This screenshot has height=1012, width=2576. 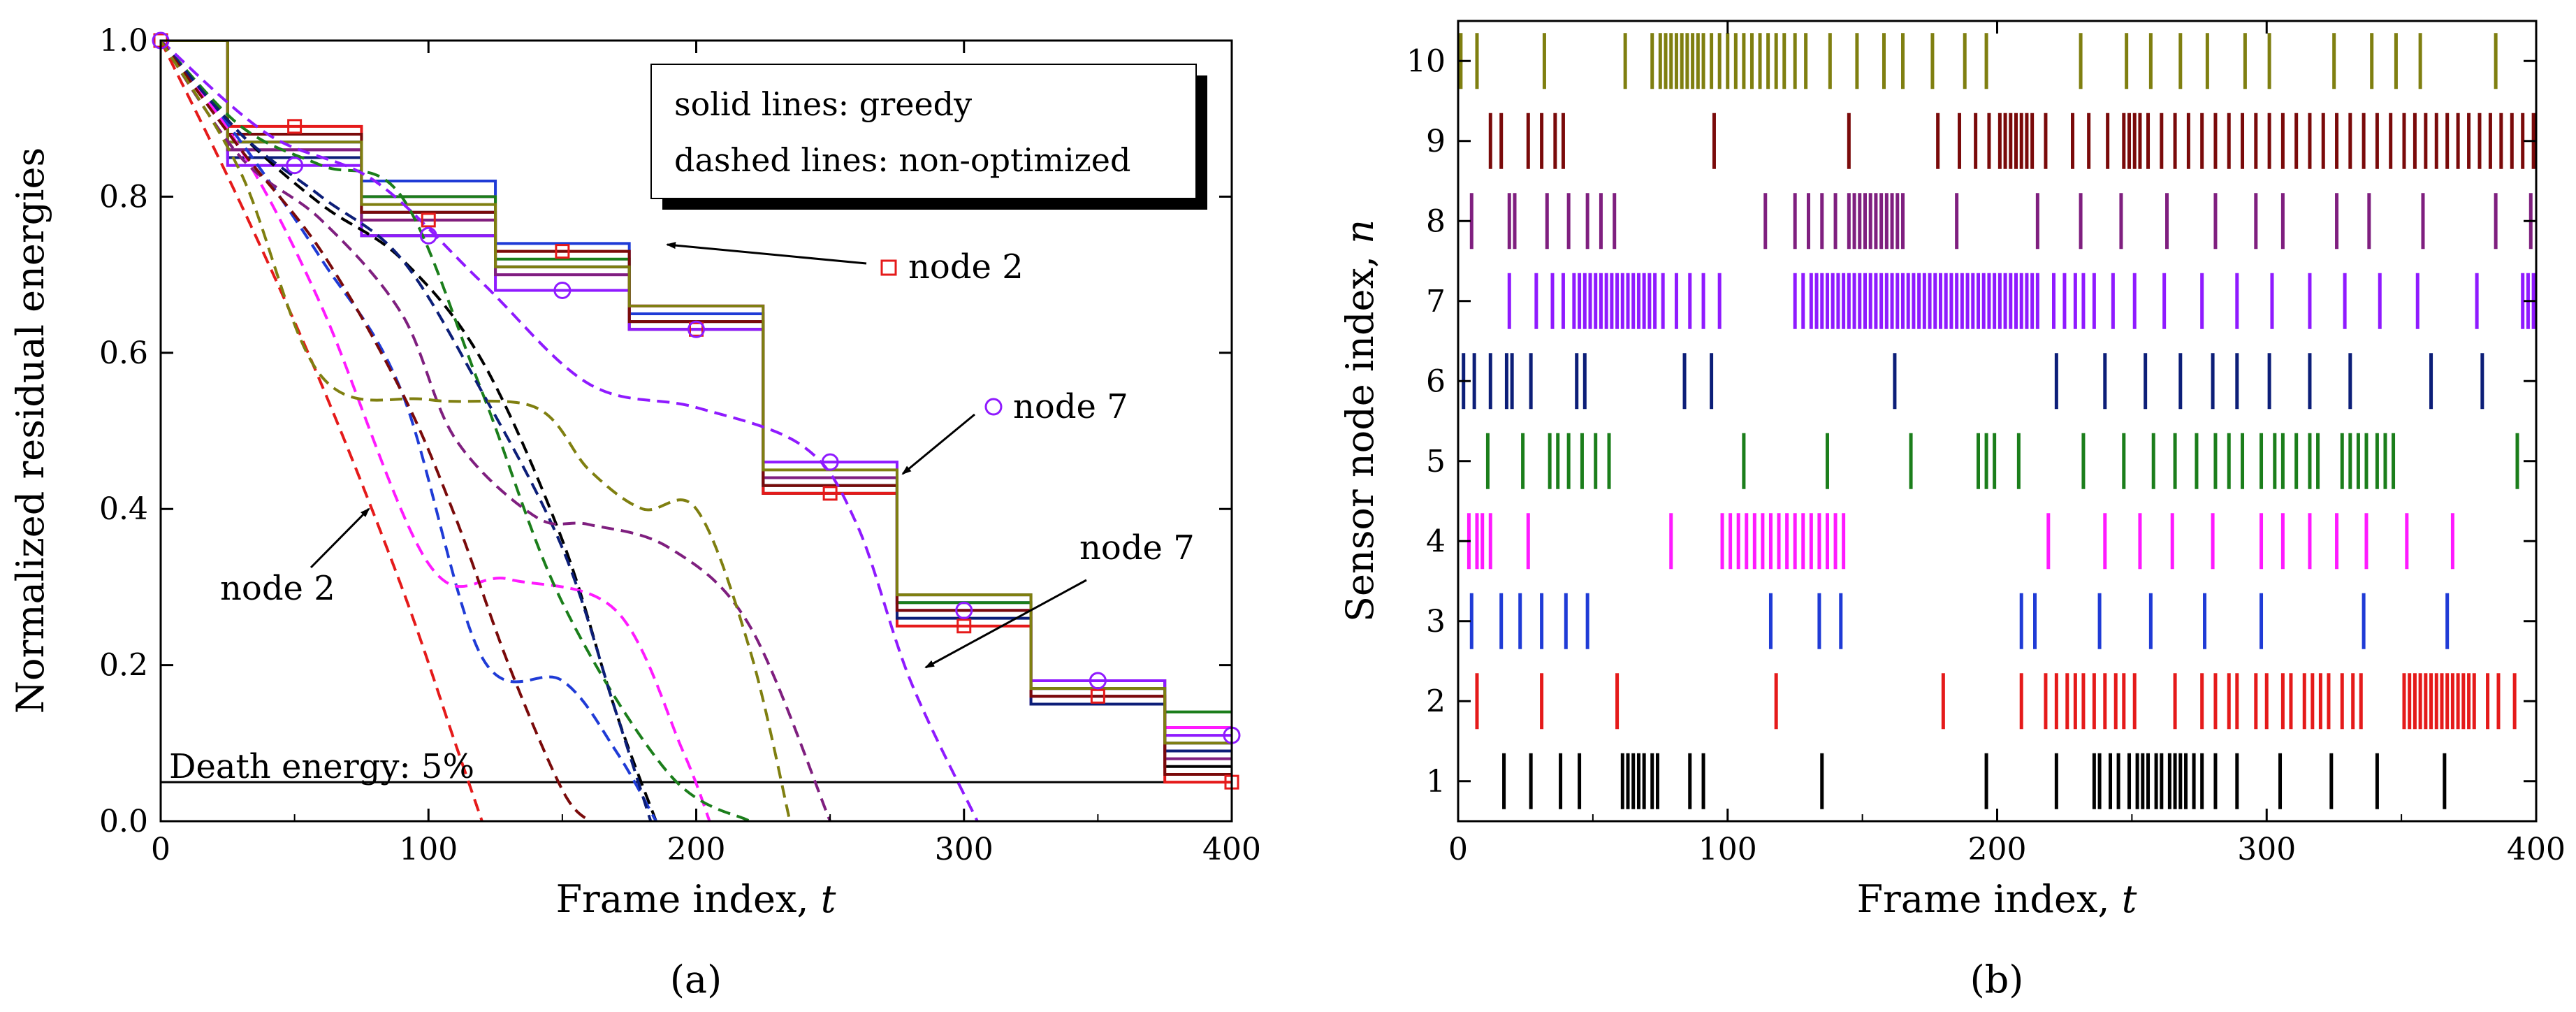 What do you see at coordinates (696, 979) in the screenshot?
I see `panel-label-a: (a)` at bounding box center [696, 979].